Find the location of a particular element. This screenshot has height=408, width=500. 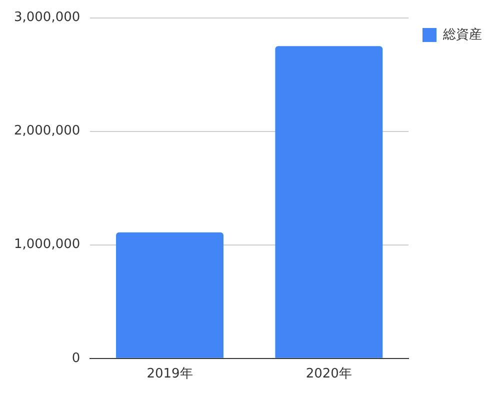

y-tick-label: 1,000,000 is located at coordinates (47, 244).